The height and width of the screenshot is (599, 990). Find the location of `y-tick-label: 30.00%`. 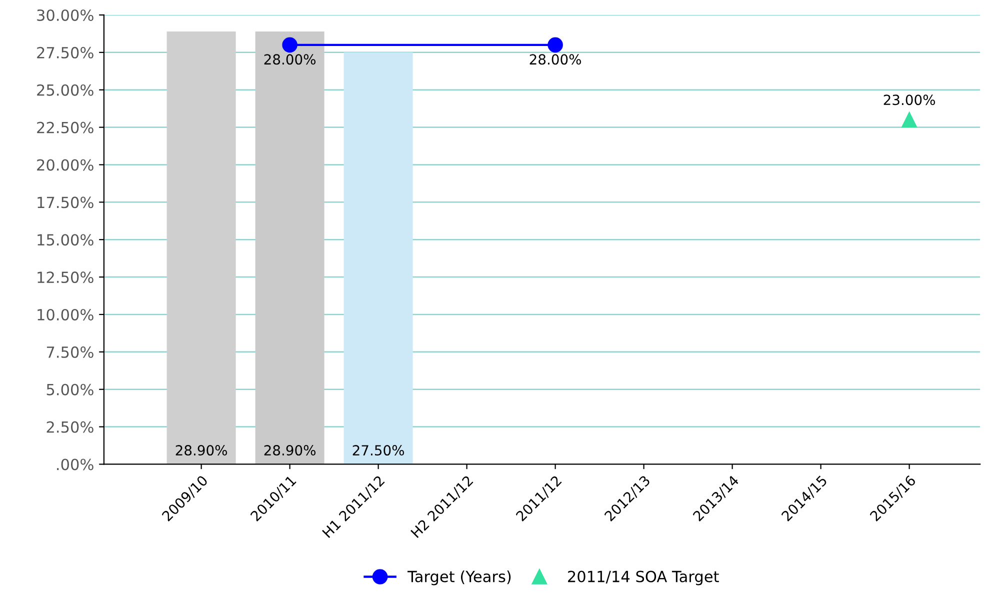

y-tick-label: 30.00% is located at coordinates (65, 15).